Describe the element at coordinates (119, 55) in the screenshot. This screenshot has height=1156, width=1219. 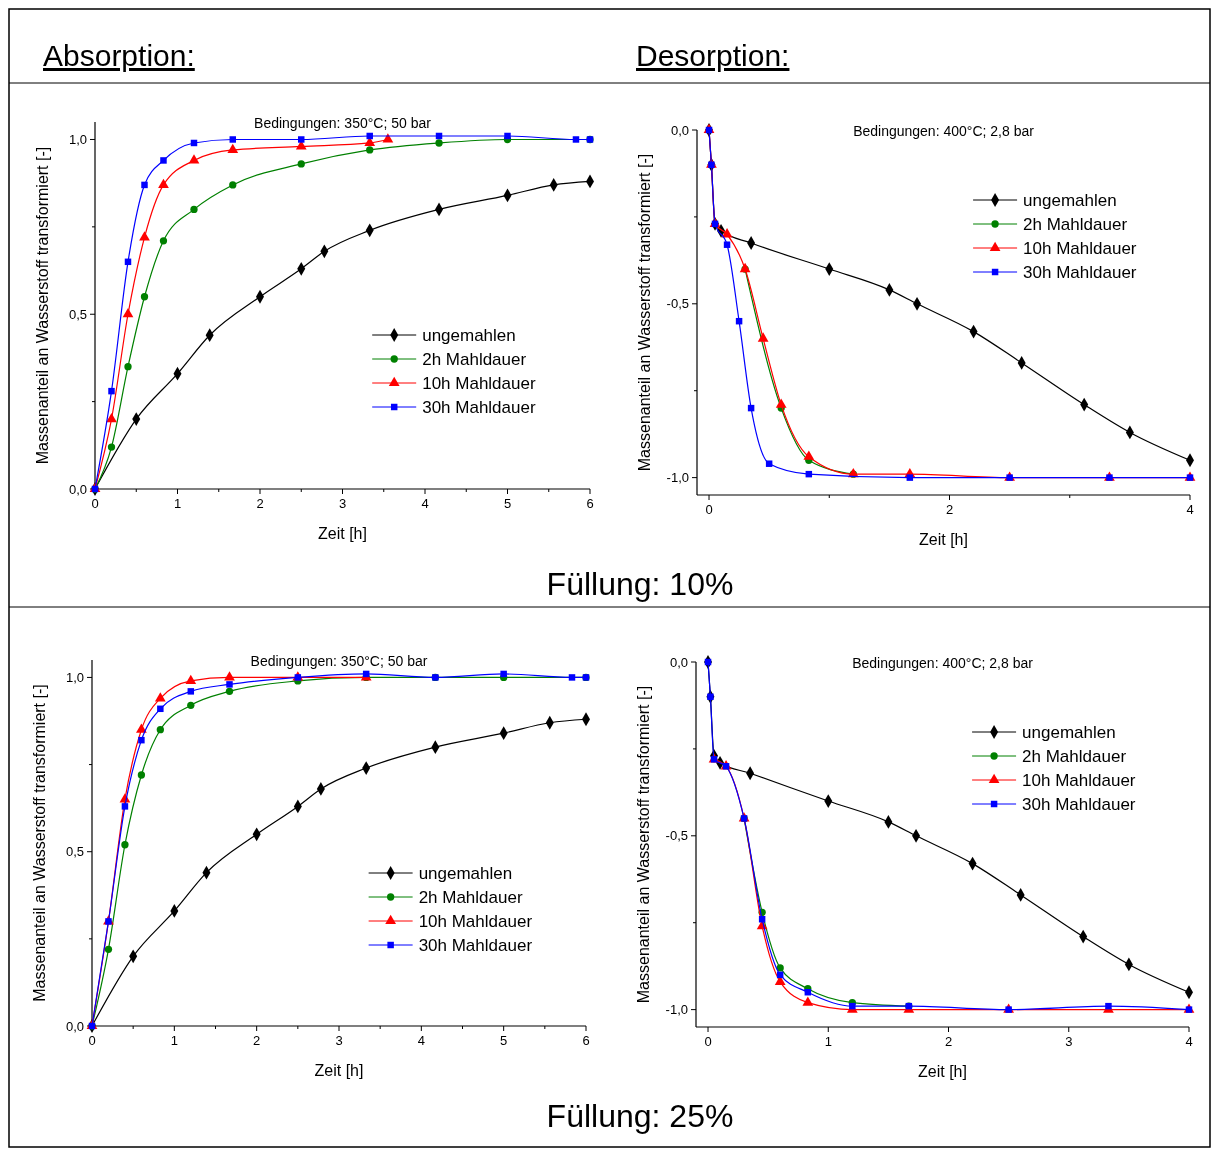
I see `chart-title: Absorption:` at that location.